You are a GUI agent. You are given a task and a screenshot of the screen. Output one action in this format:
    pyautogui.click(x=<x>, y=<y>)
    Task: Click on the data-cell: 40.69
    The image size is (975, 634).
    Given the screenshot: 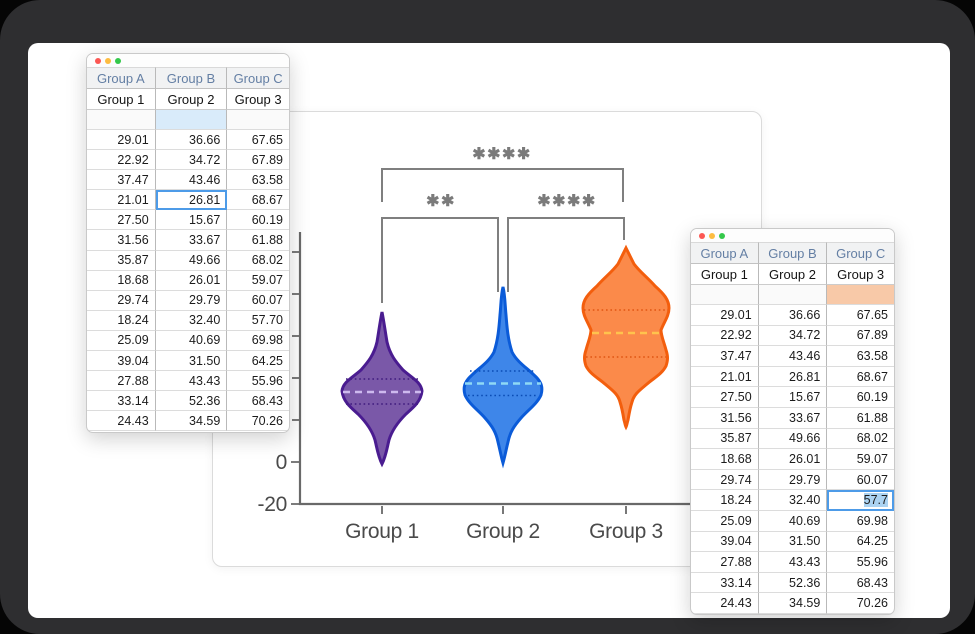 What is the action you would take?
    pyautogui.click(x=793, y=521)
    